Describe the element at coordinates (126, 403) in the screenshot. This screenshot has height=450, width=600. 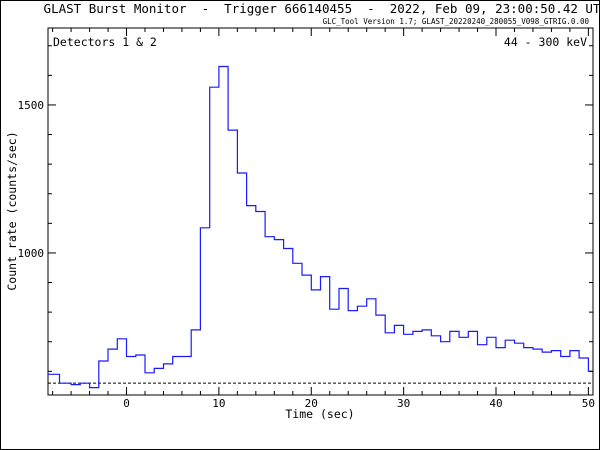
I see `x-tick-label: 0` at that location.